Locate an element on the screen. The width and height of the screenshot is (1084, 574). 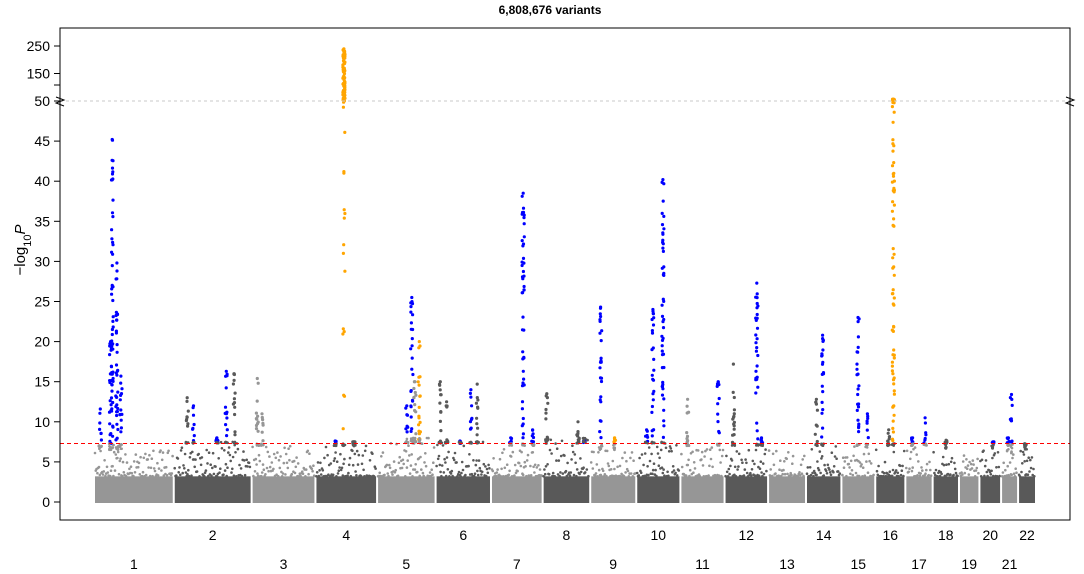
chromosome-label: 21 is located at coordinates (1010, 564).